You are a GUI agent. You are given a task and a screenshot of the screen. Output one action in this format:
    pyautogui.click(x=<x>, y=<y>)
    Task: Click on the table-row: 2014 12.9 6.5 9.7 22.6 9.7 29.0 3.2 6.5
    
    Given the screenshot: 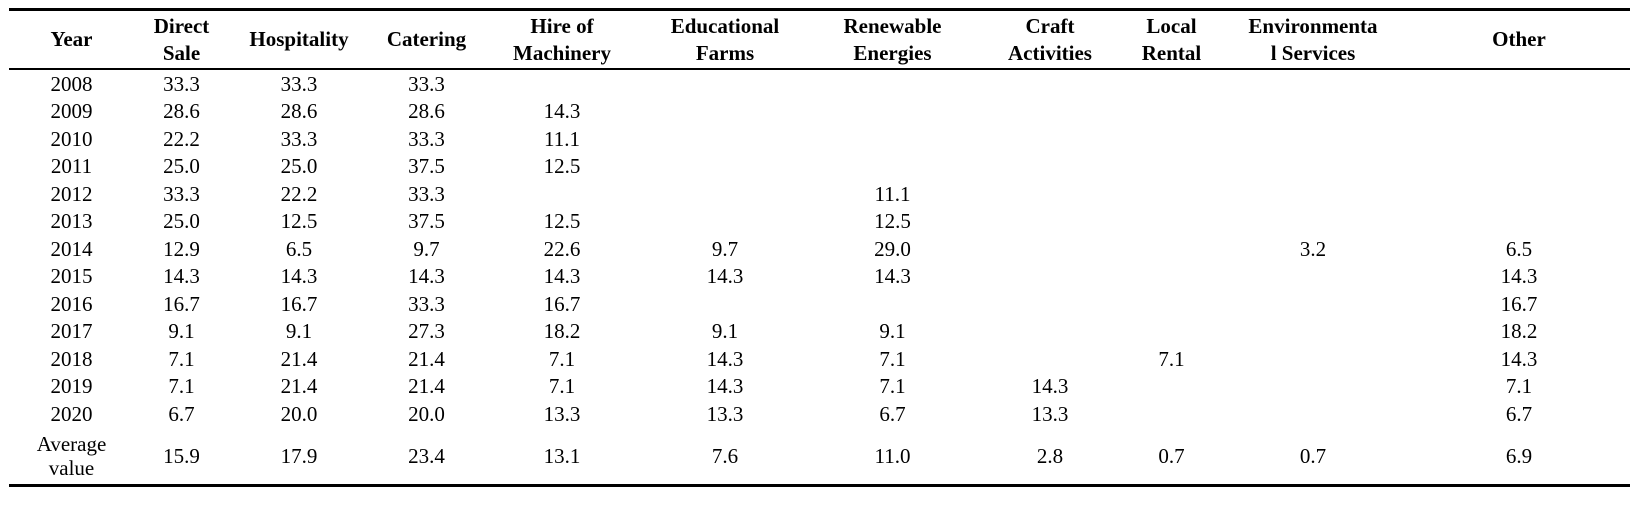 What is the action you would take?
    pyautogui.click(x=819, y=249)
    